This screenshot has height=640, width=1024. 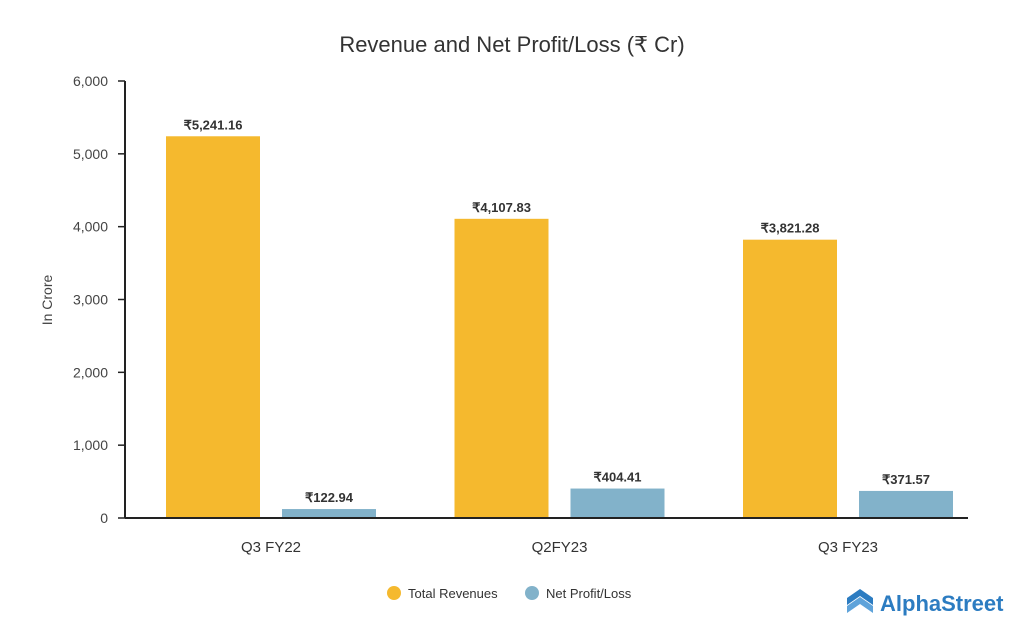 I want to click on y-tick-label: 3,000, so click(x=90, y=300).